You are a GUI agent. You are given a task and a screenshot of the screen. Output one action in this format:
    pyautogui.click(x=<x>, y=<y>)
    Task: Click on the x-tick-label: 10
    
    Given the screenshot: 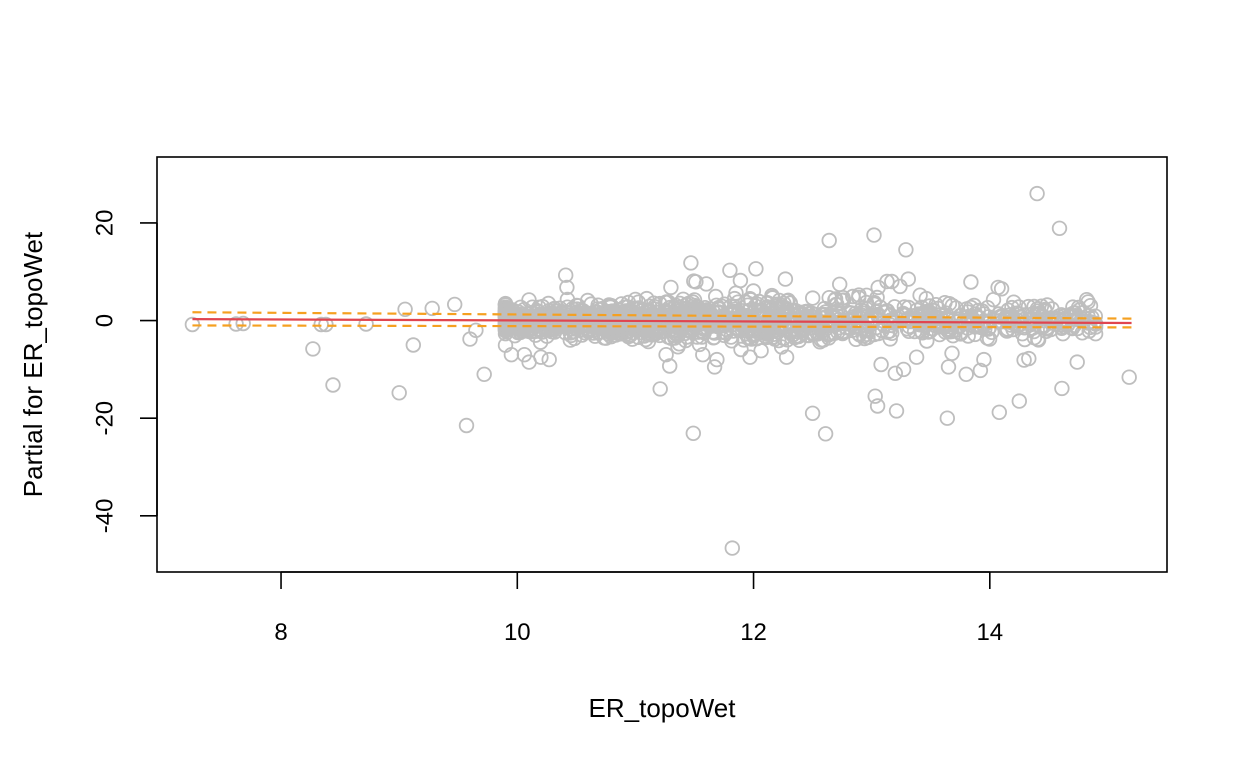 What is the action you would take?
    pyautogui.click(x=517, y=632)
    